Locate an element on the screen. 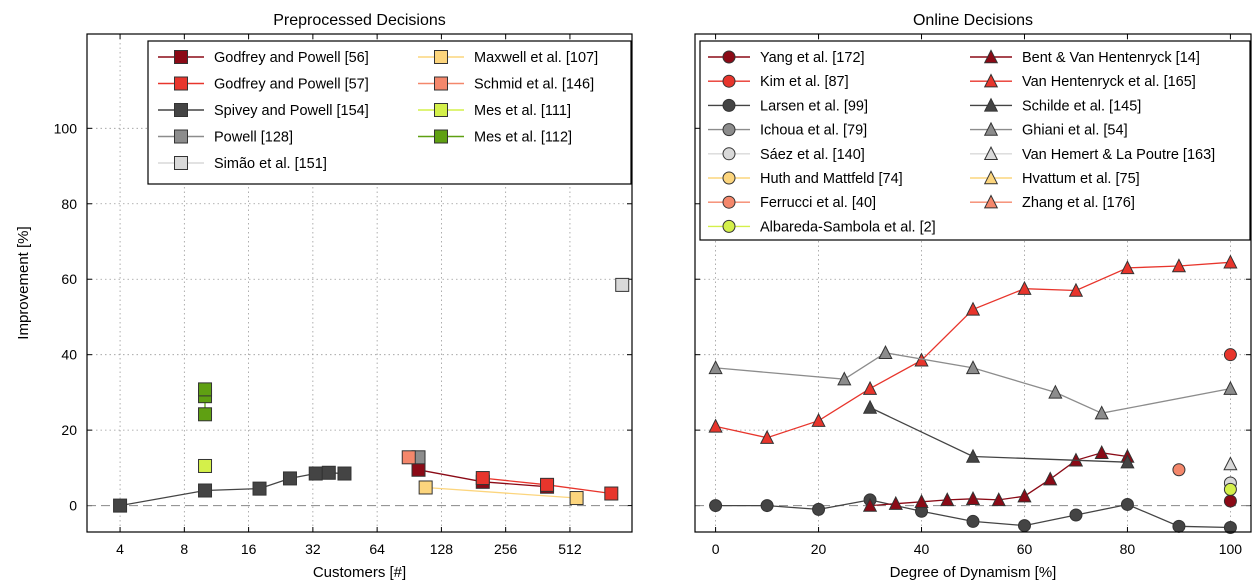 This screenshot has width=1255, height=585. x-tick-label: 64 is located at coordinates (377, 549).